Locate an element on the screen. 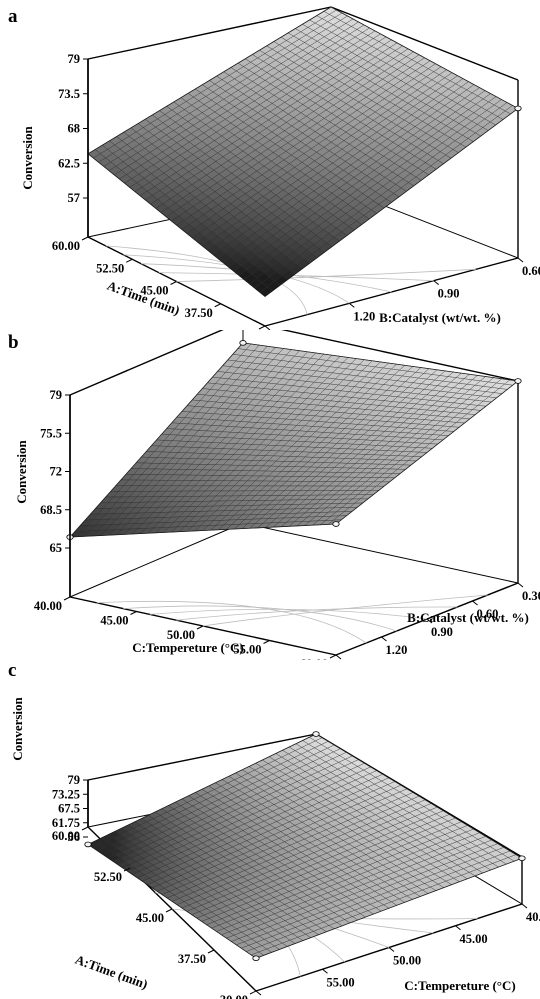 This screenshot has width=540, height=999. z-tick-label: 72 is located at coordinates (56, 472).